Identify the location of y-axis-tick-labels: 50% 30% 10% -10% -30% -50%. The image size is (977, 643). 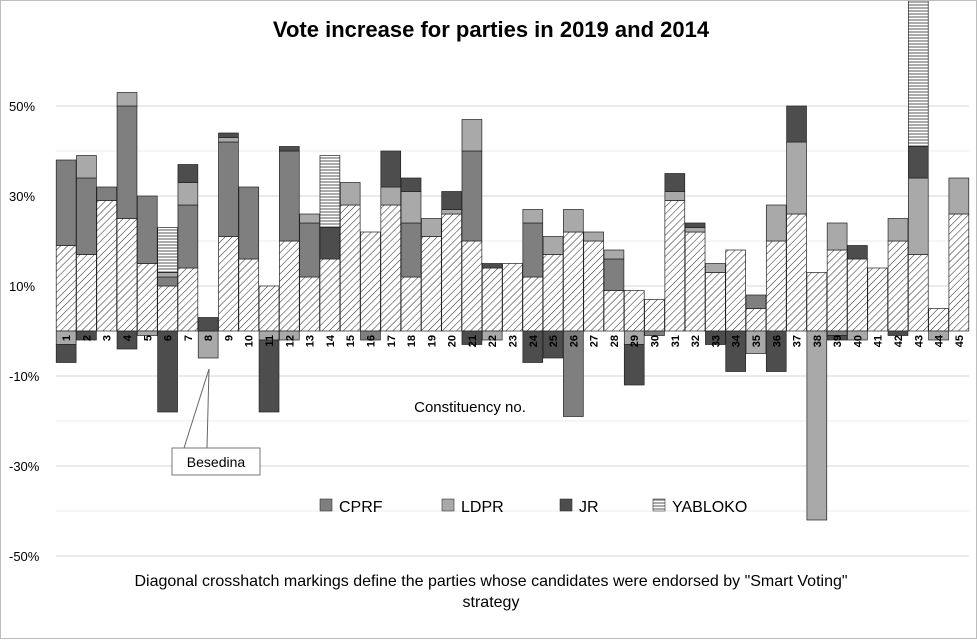
(24, 331).